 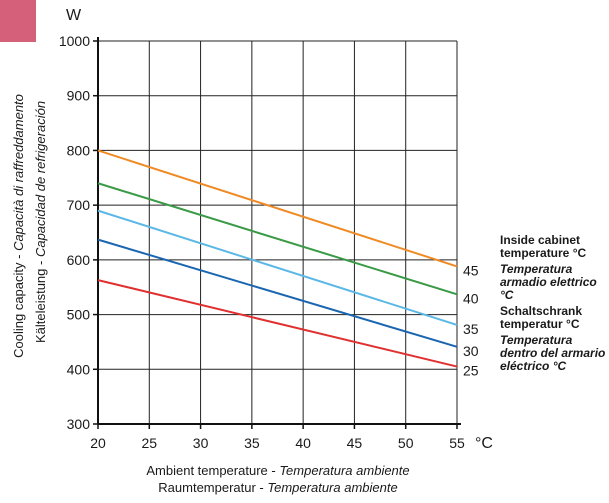 I want to click on y-tick-label-1000: 1000, so click(x=74, y=41).